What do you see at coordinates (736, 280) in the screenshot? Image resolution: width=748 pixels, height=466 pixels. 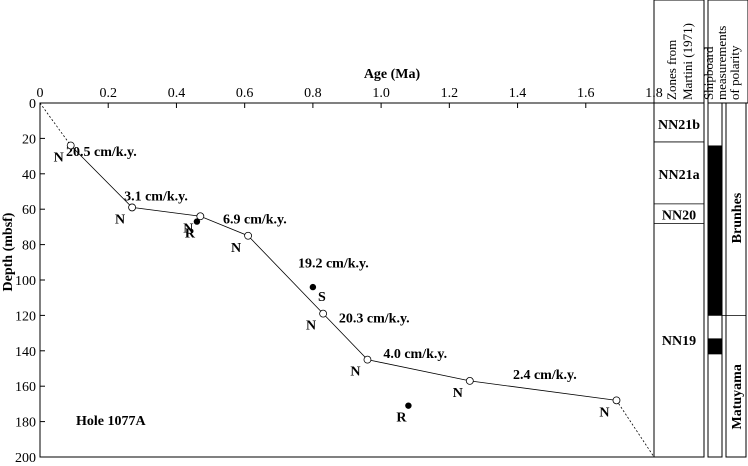 I see `chron-column-frame` at bounding box center [736, 280].